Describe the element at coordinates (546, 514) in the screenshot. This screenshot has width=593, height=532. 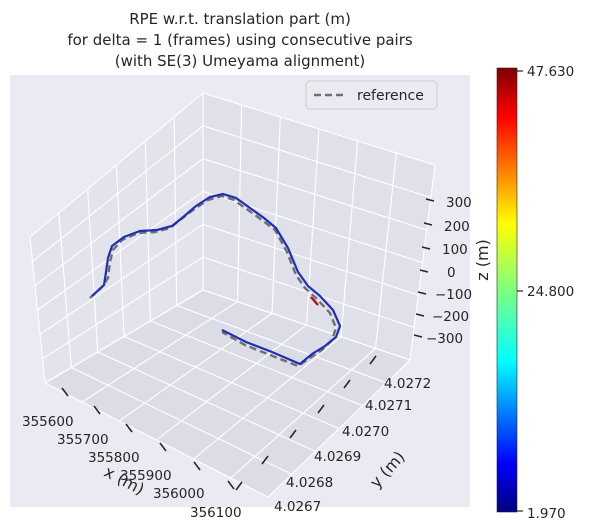
I see `colorbar-min-label: 1.970` at that location.